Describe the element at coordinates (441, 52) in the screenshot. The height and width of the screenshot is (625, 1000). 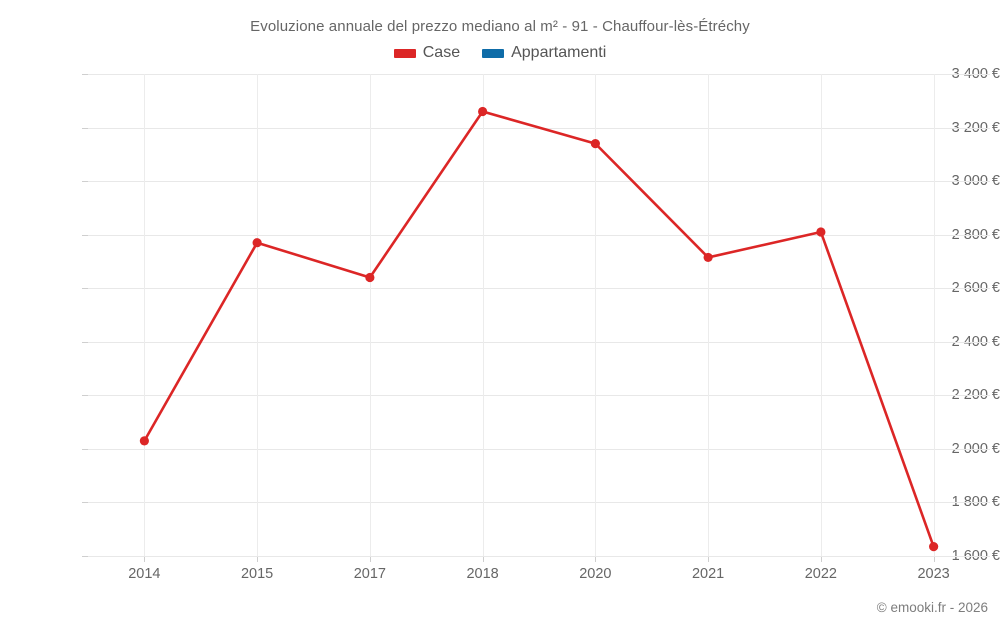
I see `legend-label-case: Case` at that location.